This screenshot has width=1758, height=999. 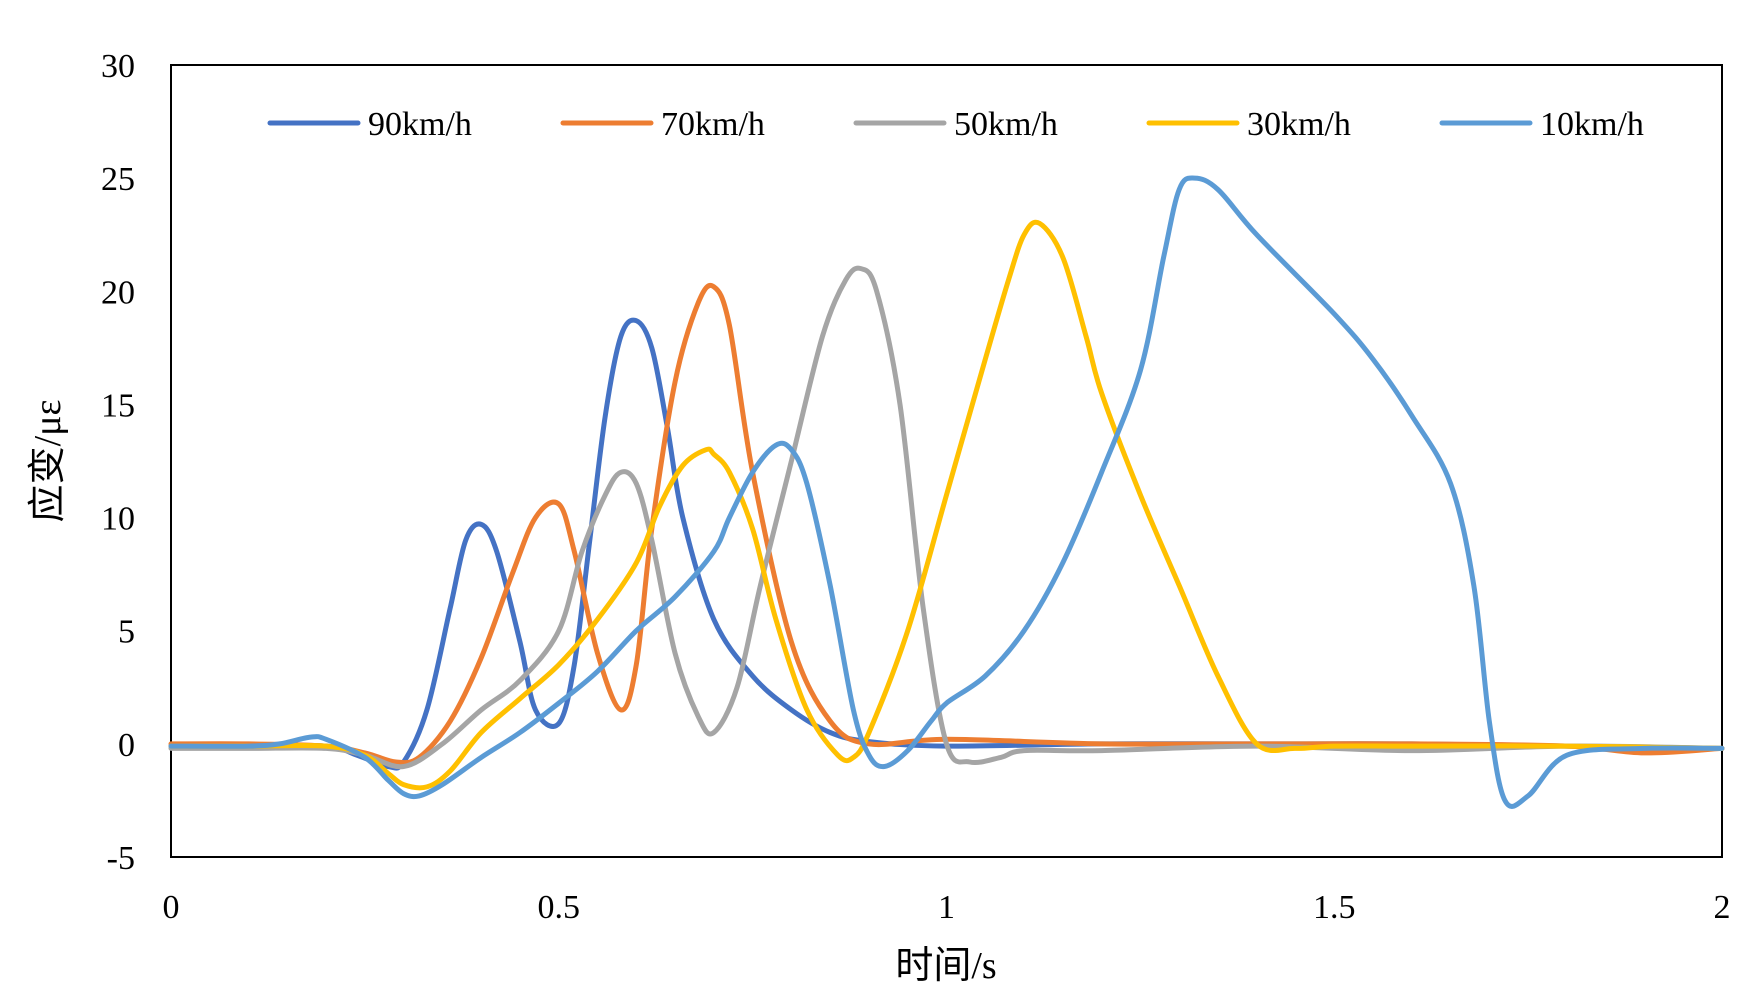 I want to click on y-tick-label: 0, so click(x=126, y=745).